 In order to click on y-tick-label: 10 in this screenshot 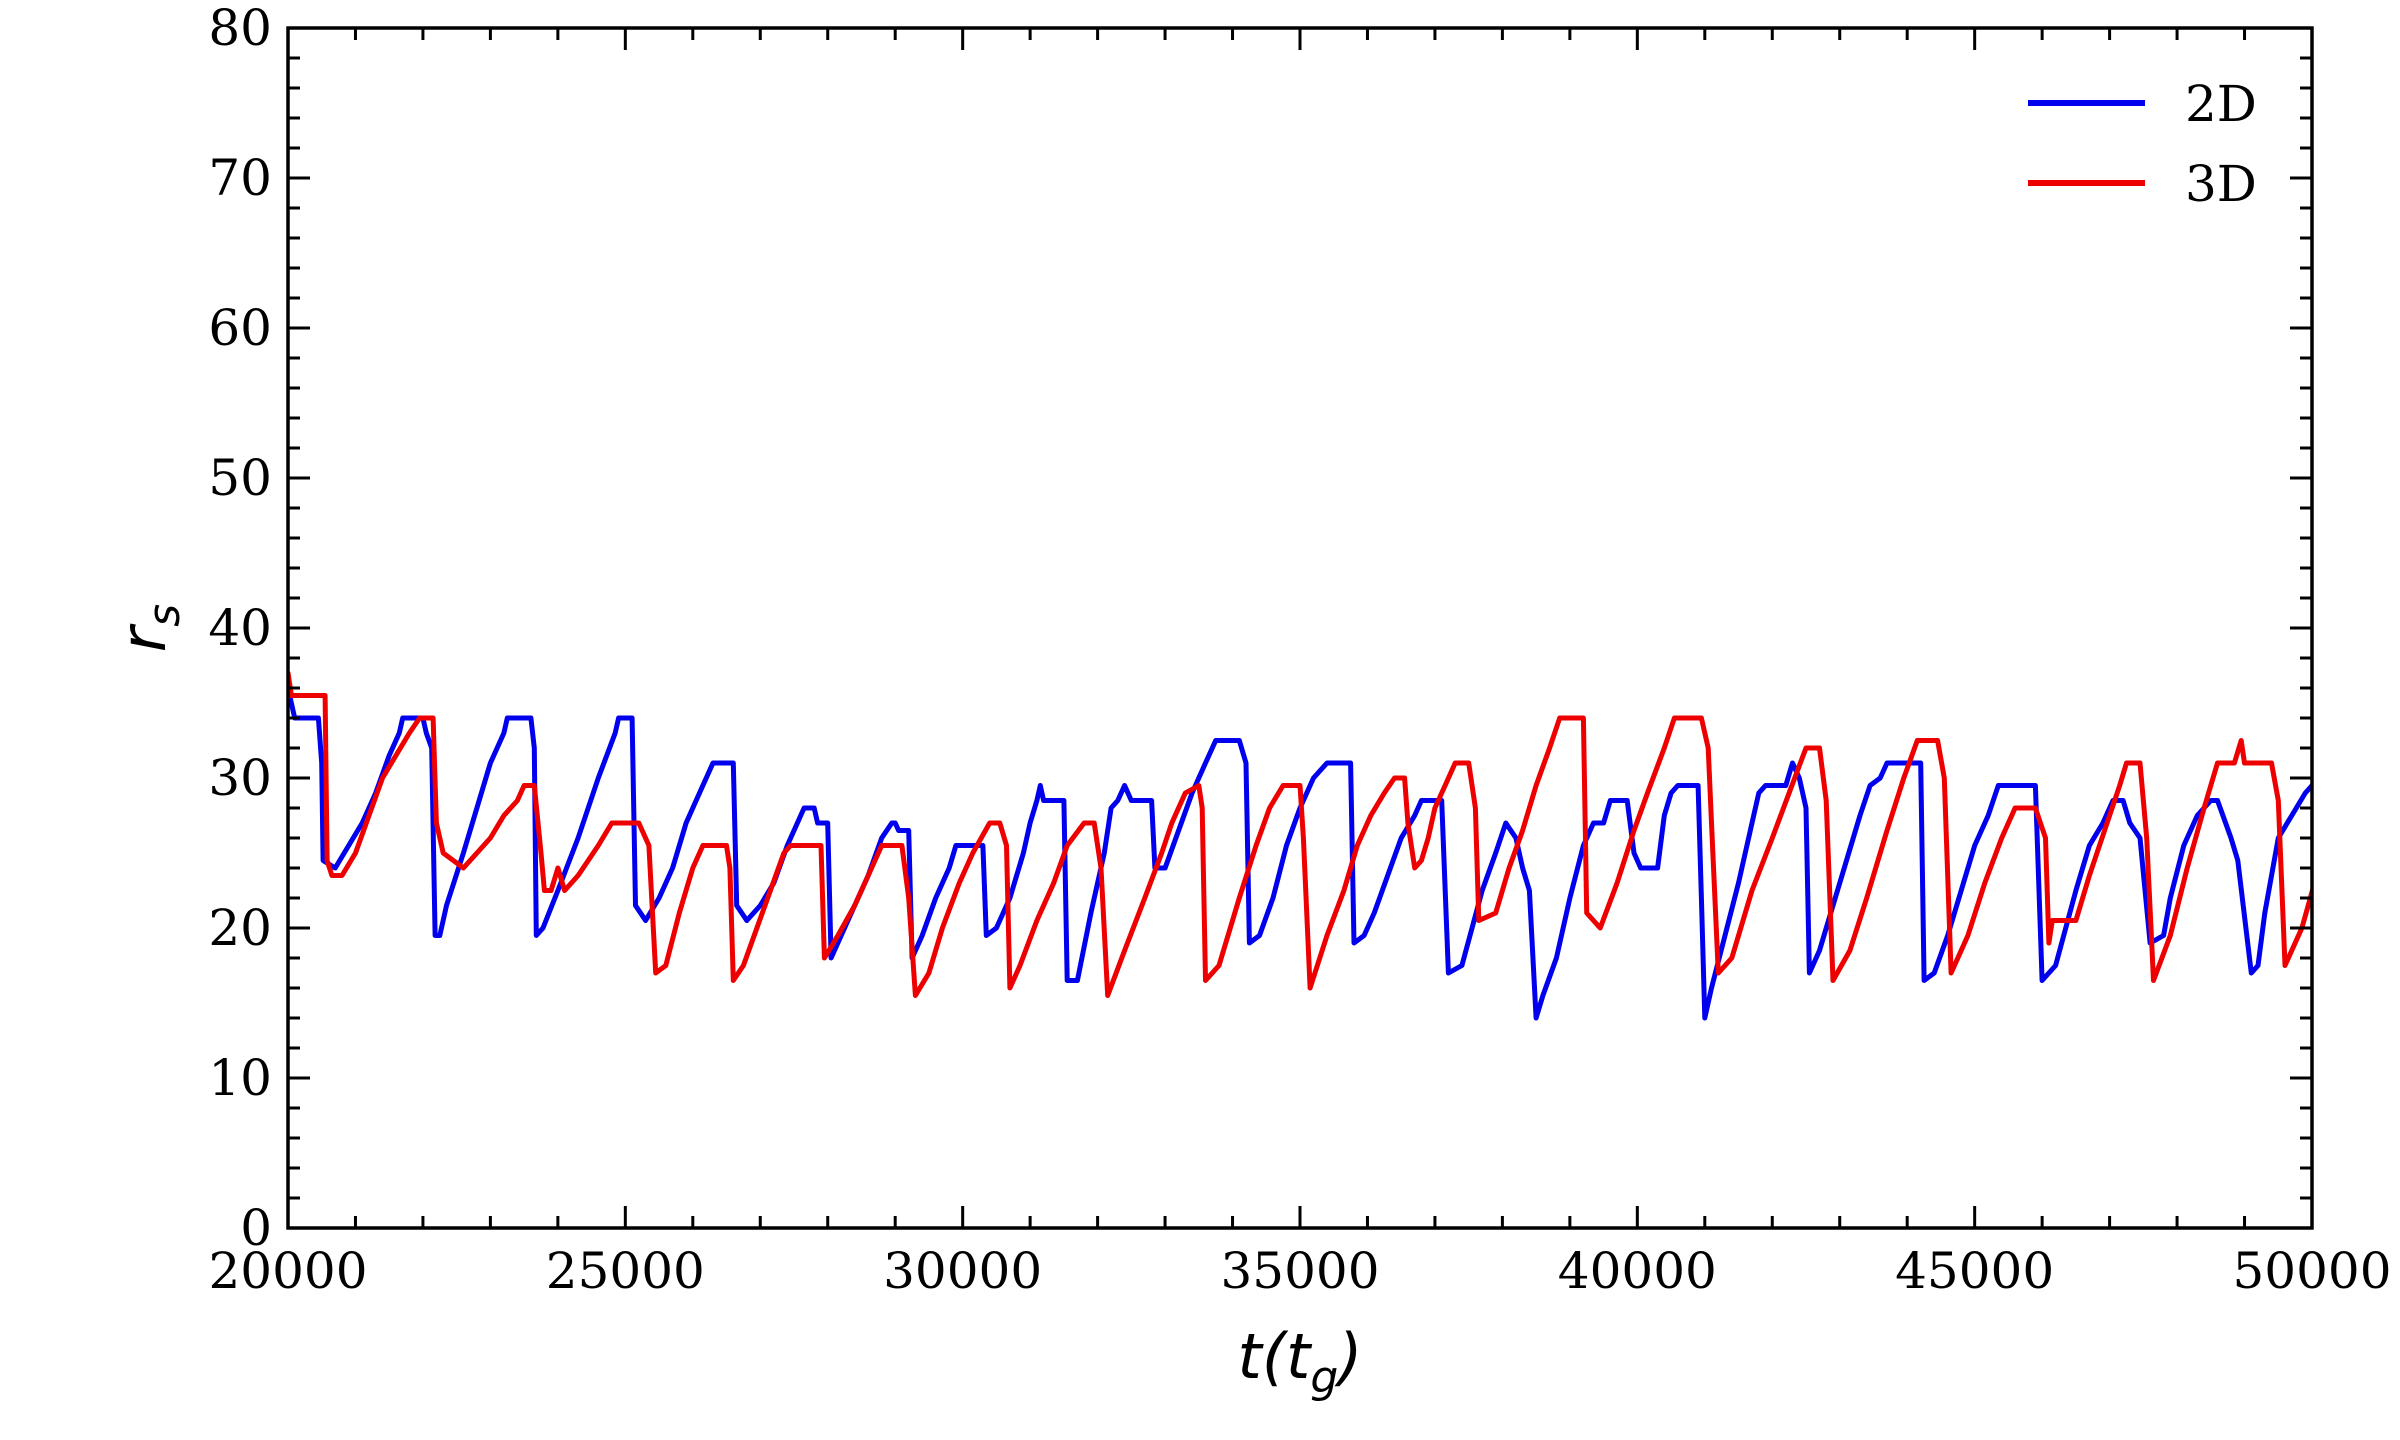, I will do `click(240, 1078)`.